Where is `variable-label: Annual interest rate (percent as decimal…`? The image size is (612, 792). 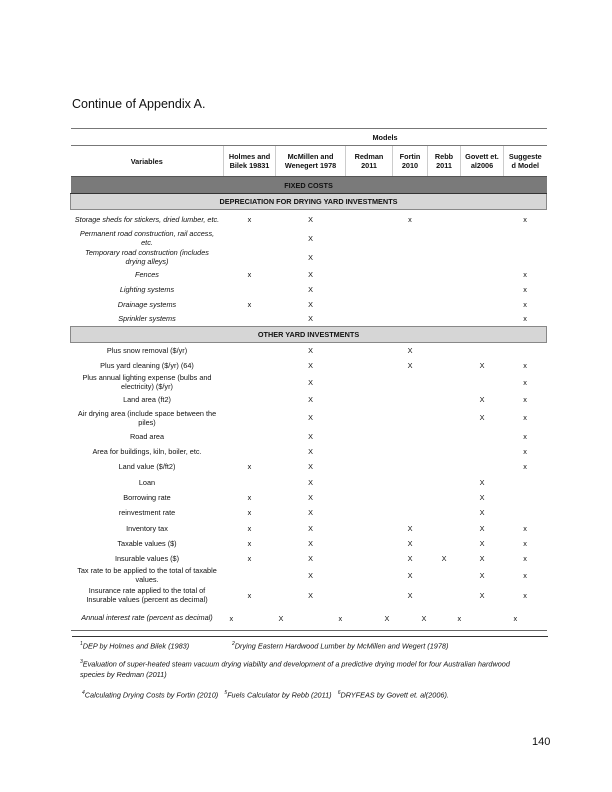
variable-label: Annual interest rate (percent as decimal… is located at coordinates (147, 618).